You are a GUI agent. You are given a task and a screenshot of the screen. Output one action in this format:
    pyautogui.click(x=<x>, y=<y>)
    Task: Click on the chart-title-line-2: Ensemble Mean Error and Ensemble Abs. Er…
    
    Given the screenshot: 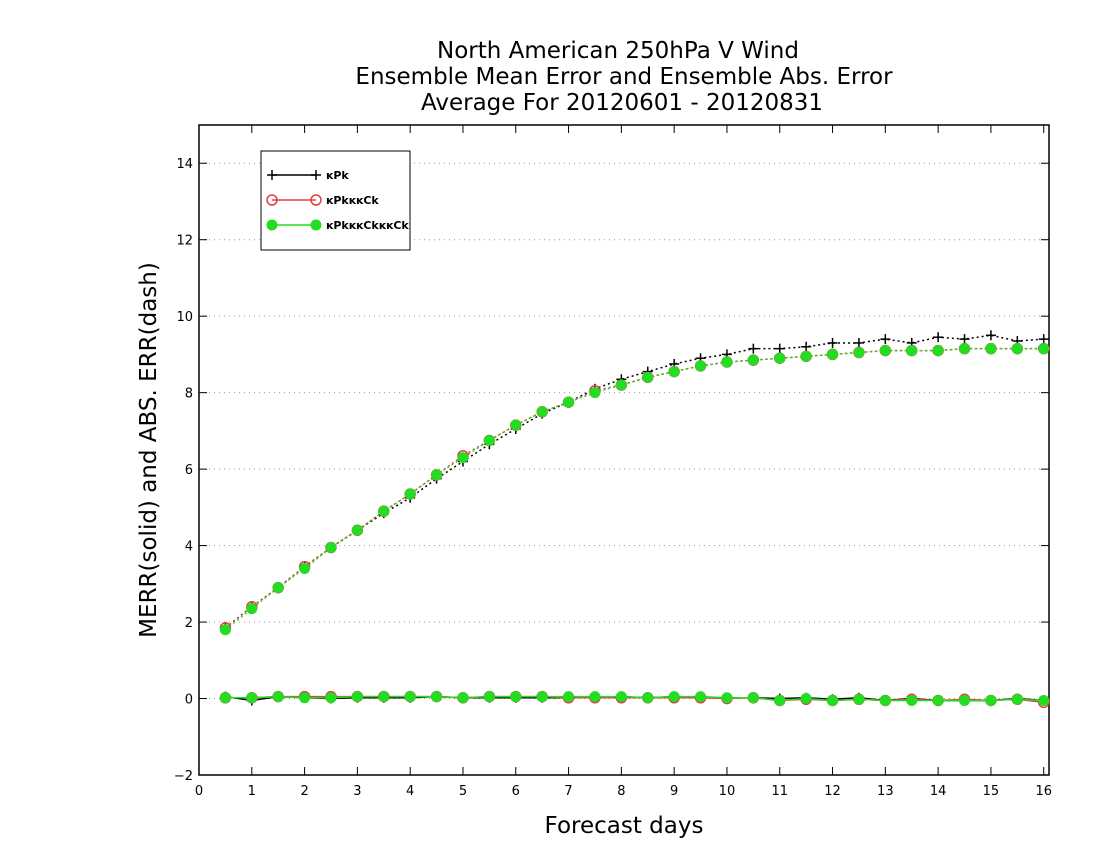 What is the action you would take?
    pyautogui.click(x=624, y=77)
    